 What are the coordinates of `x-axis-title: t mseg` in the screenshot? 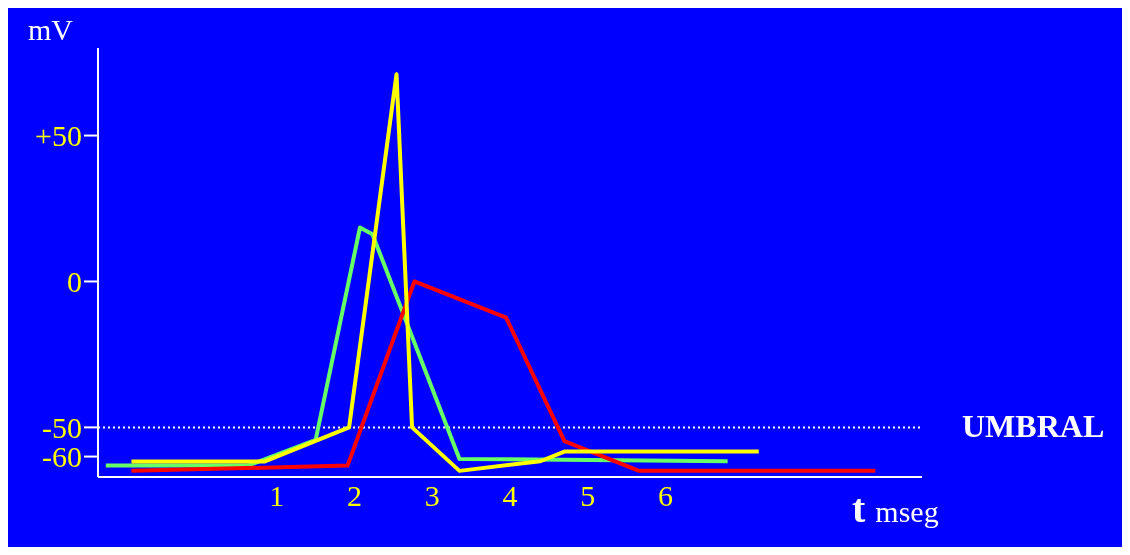 It's located at (895, 508).